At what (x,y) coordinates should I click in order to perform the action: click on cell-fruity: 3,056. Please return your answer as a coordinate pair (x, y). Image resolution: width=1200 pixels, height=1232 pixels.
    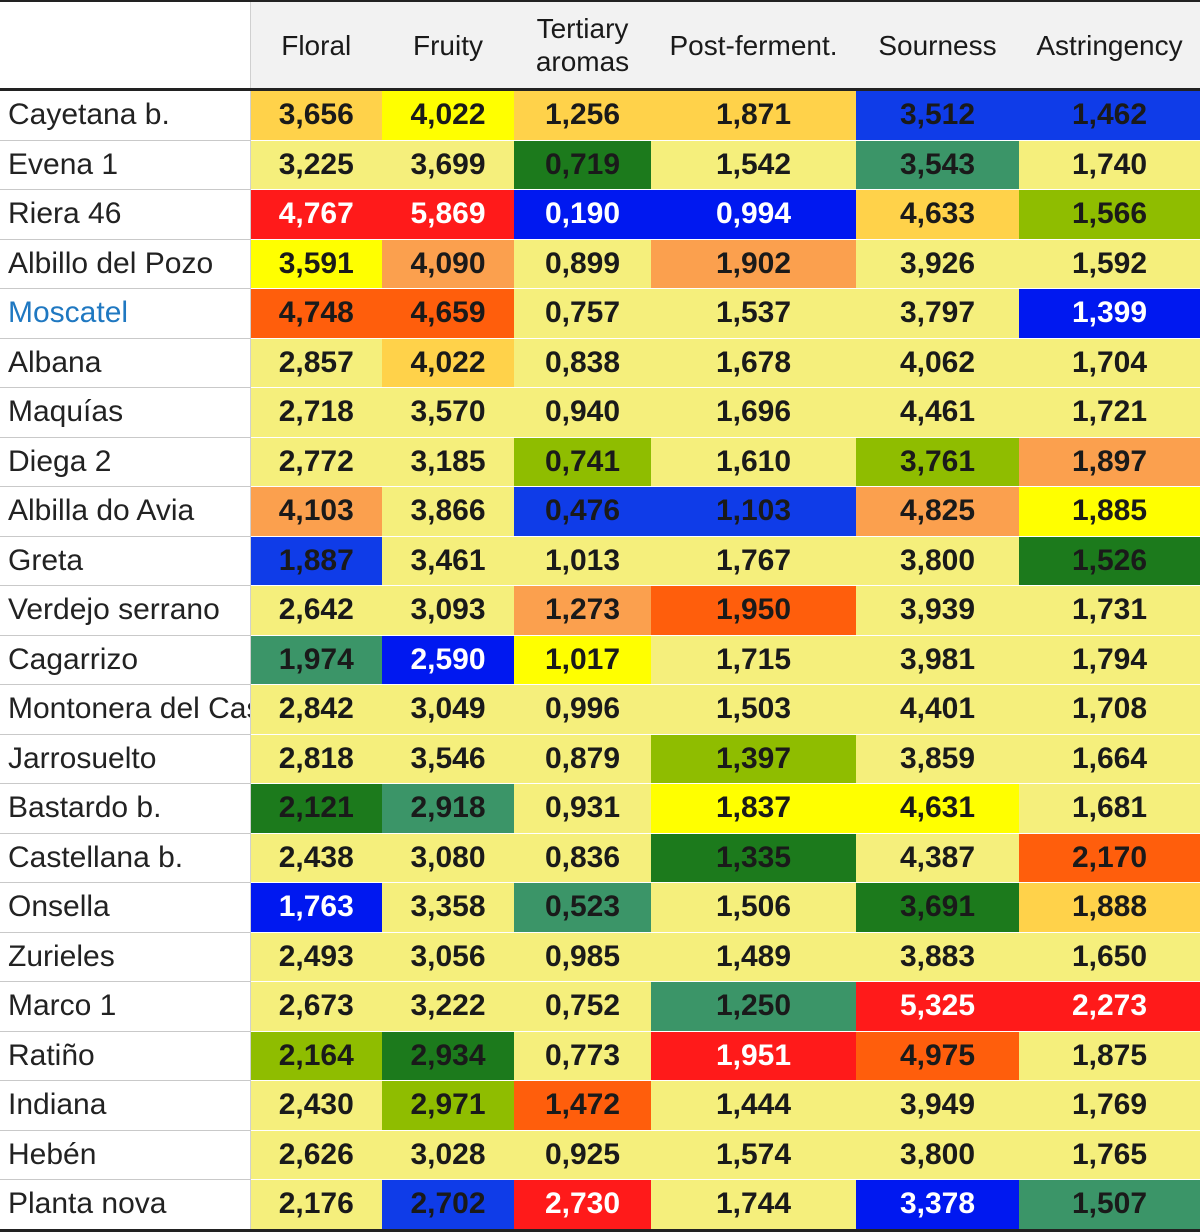
    Looking at the image, I should click on (448, 957).